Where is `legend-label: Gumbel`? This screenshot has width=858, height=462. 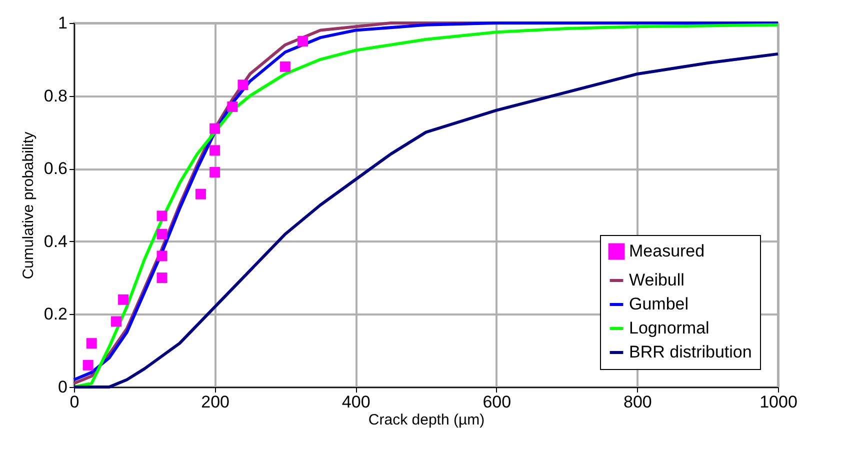 legend-label: Gumbel is located at coordinates (659, 304).